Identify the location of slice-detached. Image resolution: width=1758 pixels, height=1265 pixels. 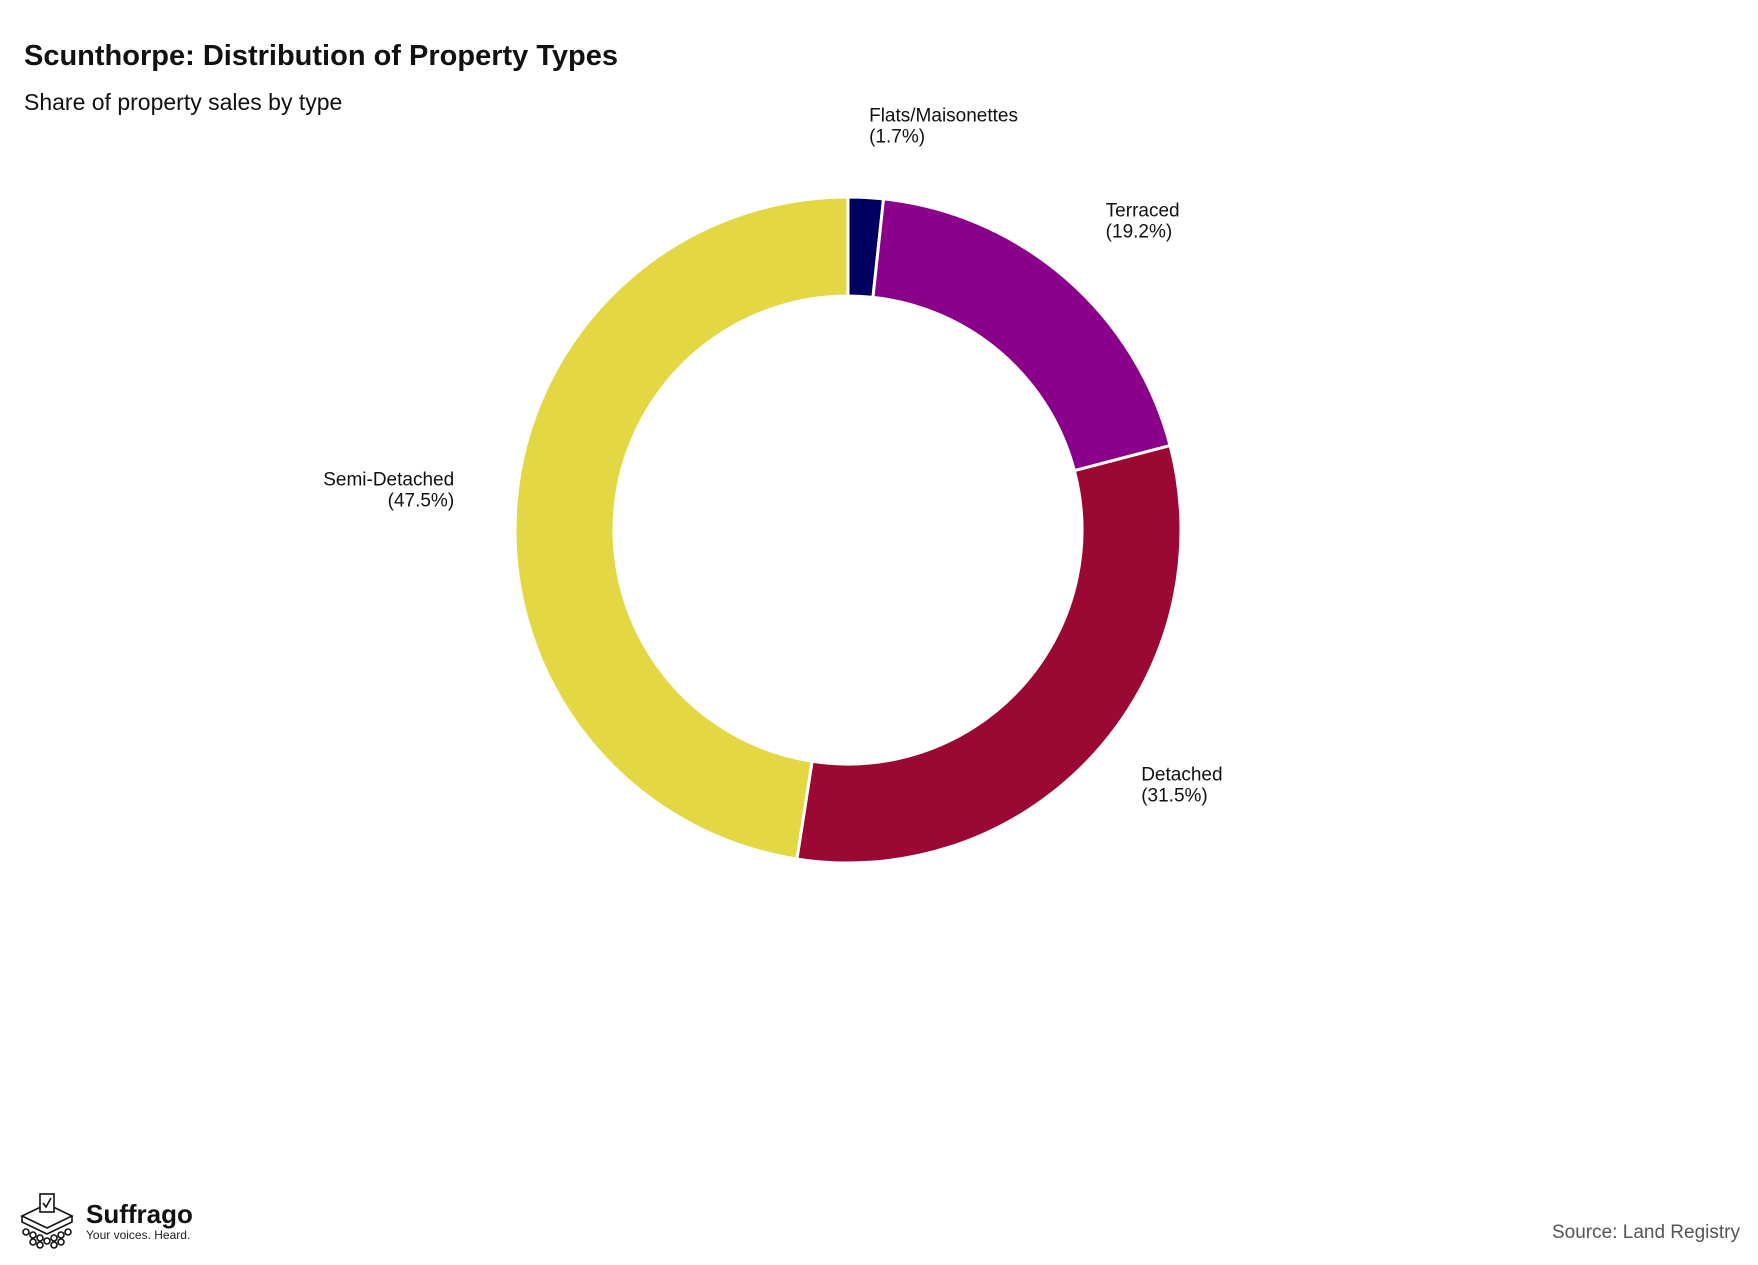
(989, 654).